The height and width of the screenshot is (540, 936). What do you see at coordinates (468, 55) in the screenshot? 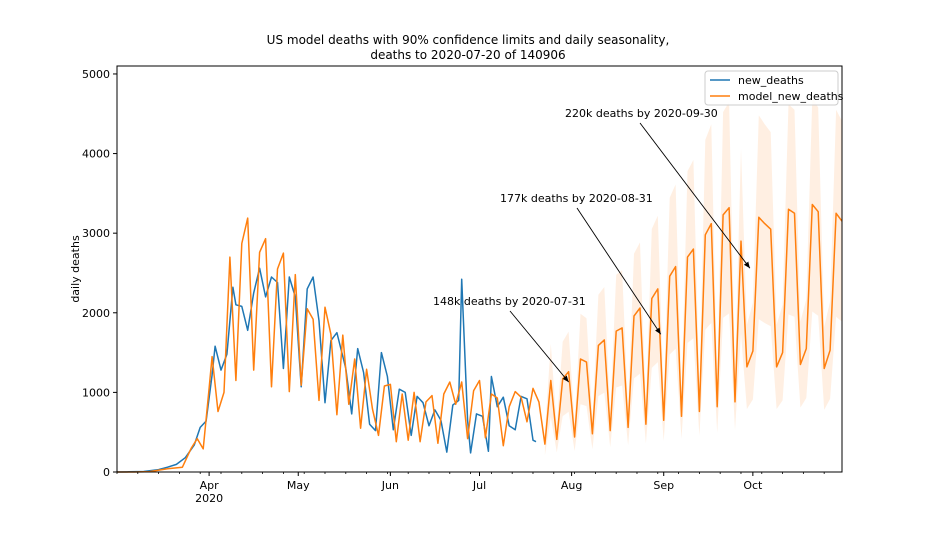
I see `chart-subtitle: deaths to 2020-07-20 of 140906` at bounding box center [468, 55].